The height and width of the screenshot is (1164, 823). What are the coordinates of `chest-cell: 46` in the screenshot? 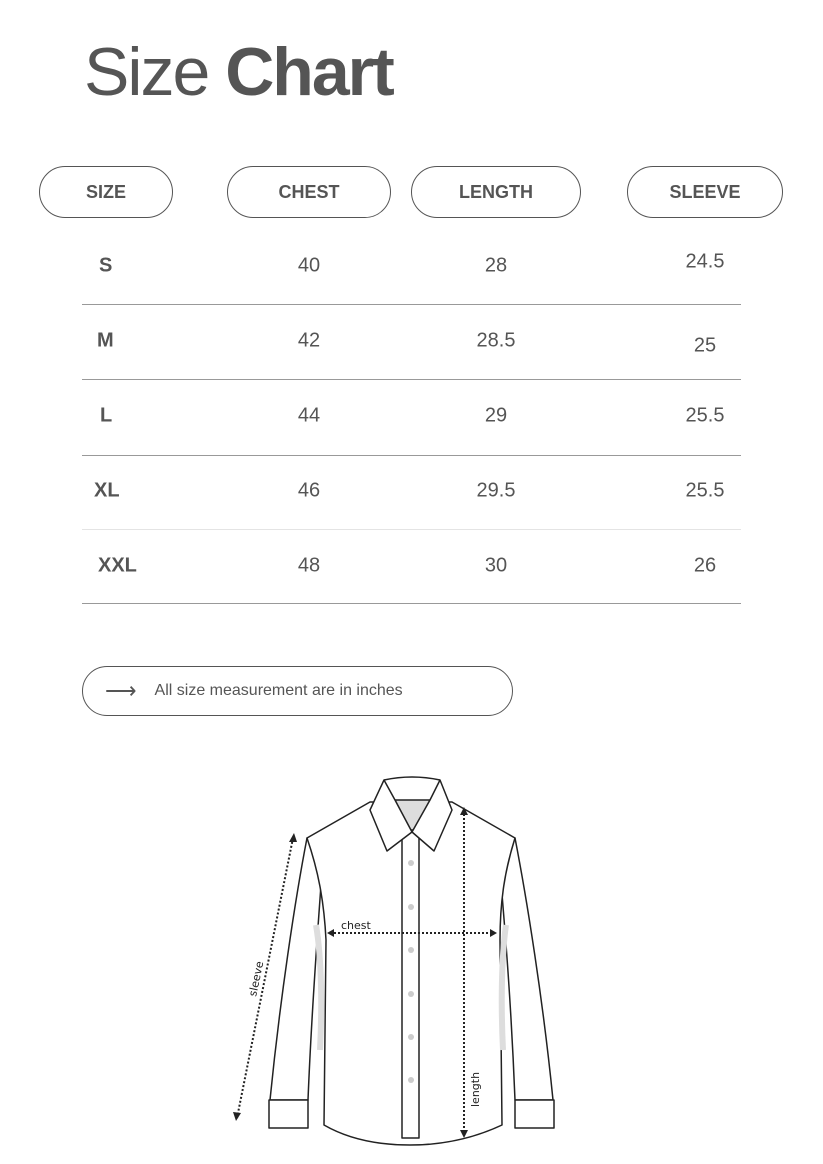 It's located at (309, 490).